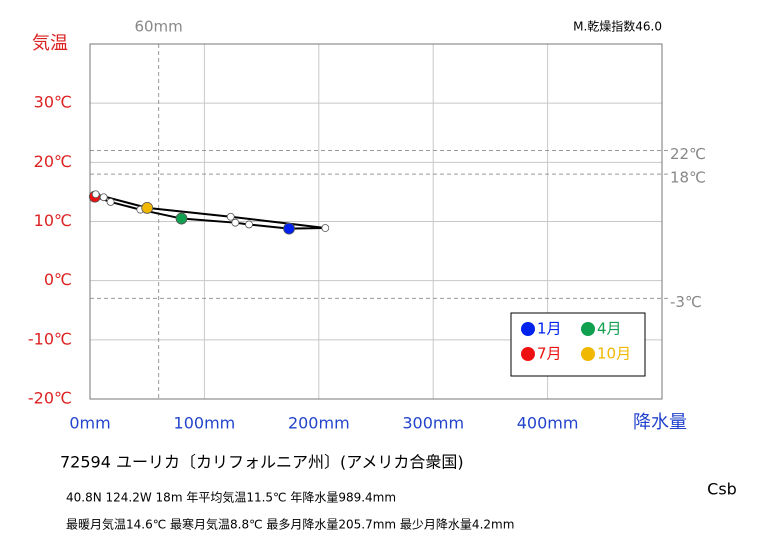 The image size is (763, 545). Describe the element at coordinates (53, 102) in the screenshot. I see `y-tick-label: 30℃` at that location.